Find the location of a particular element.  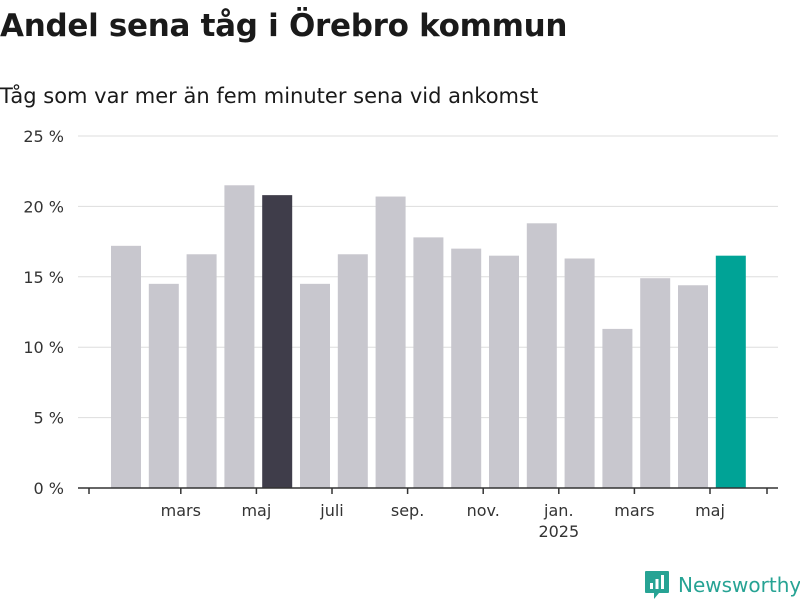

y-tick-label: 10 % is located at coordinates (43, 347).